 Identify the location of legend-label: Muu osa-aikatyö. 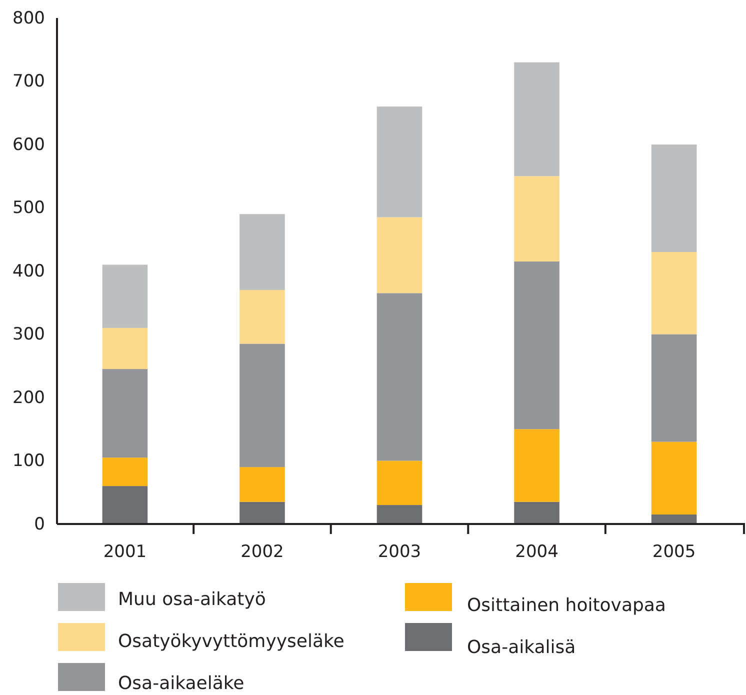
(192, 599).